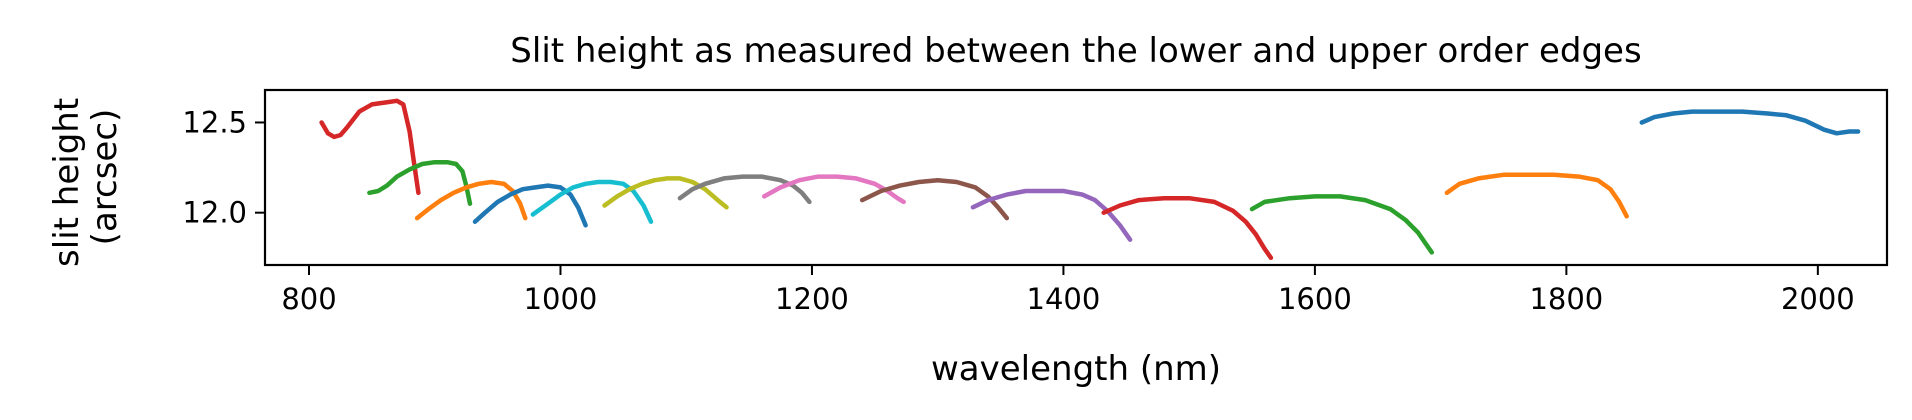  What do you see at coordinates (214, 213) in the screenshot?
I see `y-tick-label: 12.0` at bounding box center [214, 213].